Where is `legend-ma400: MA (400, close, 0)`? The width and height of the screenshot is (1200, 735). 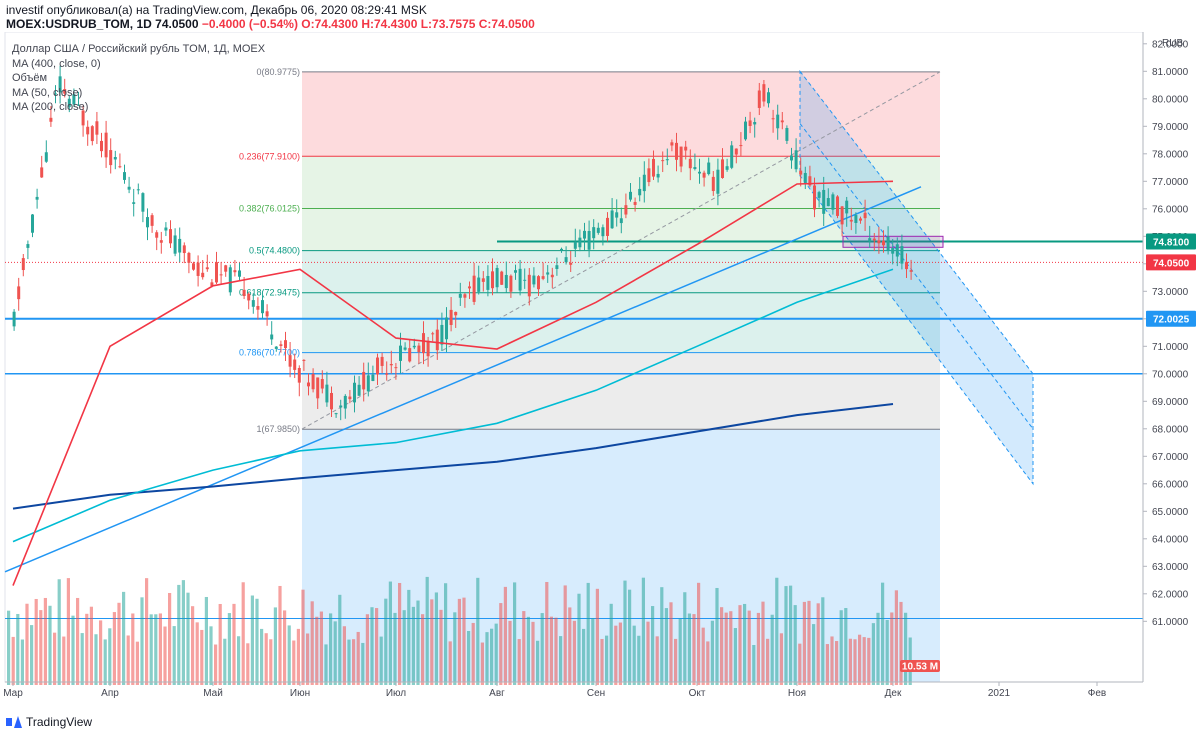 legend-ma400: MA (400, close, 0) is located at coordinates (56, 63).